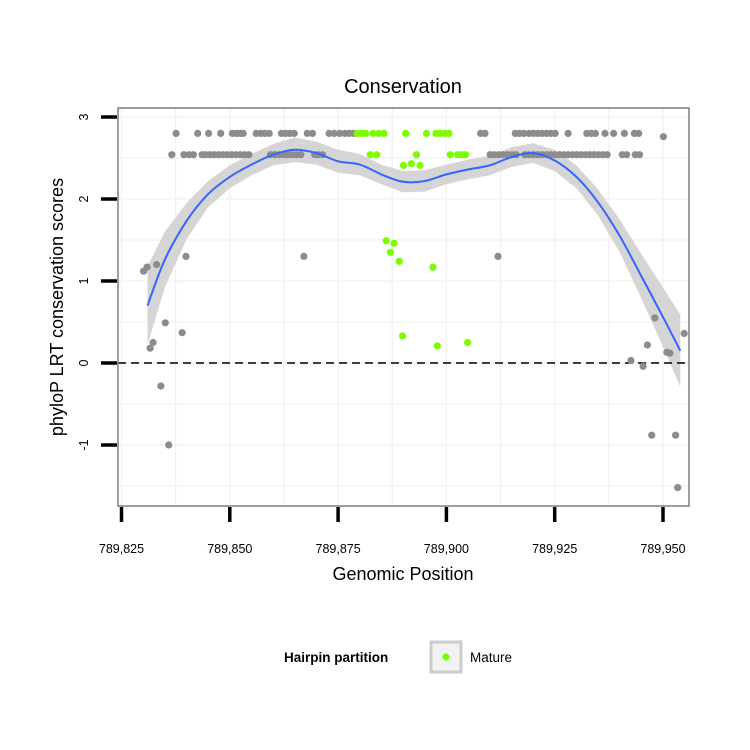 This screenshot has width=750, height=750. I want to click on y-tick-label-4: -1, so click(84, 444).